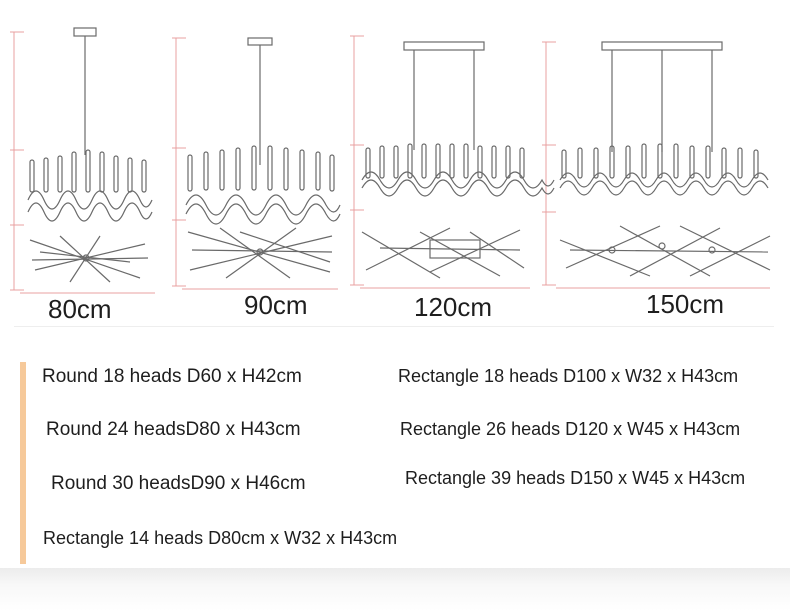  I want to click on size-label-120: 120cm, so click(453, 307).